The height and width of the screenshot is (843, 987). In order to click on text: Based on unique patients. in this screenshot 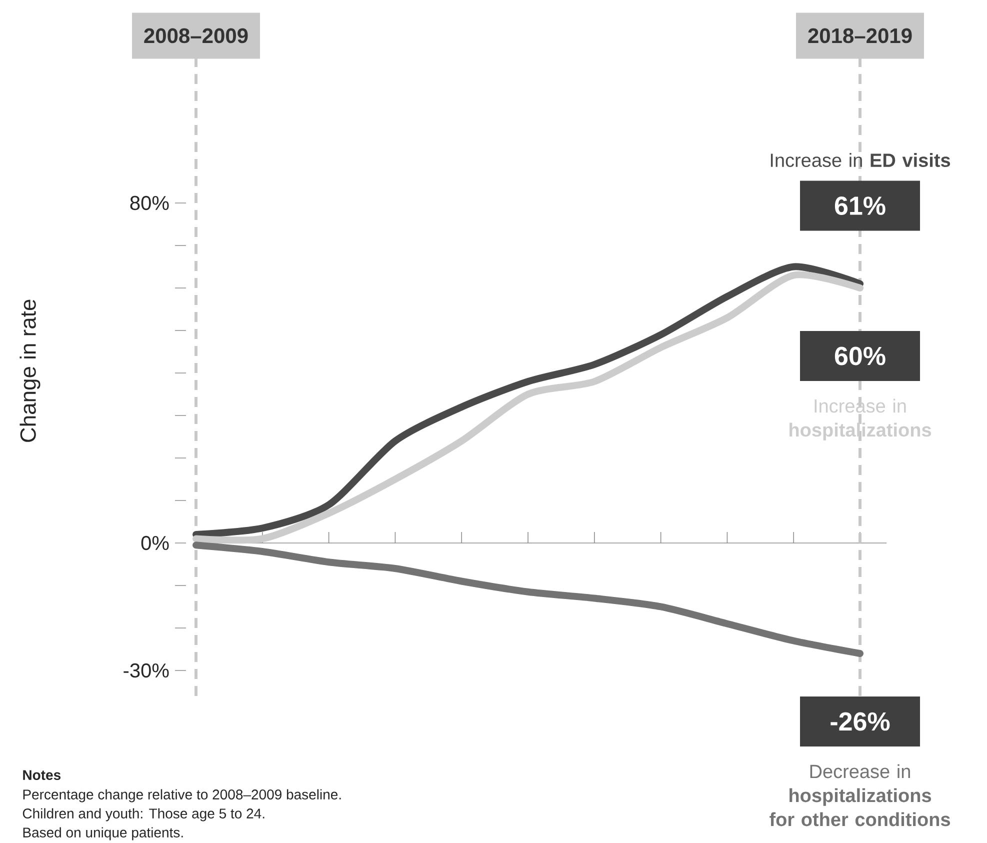, I will do `click(103, 833)`.